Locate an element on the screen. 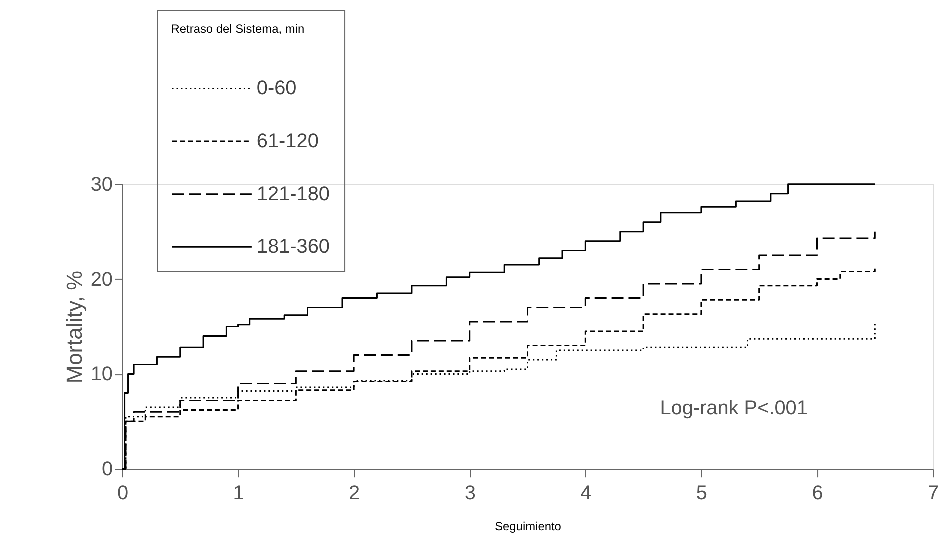 This screenshot has width=942, height=551. x-tick-label: 1 is located at coordinates (238, 493).